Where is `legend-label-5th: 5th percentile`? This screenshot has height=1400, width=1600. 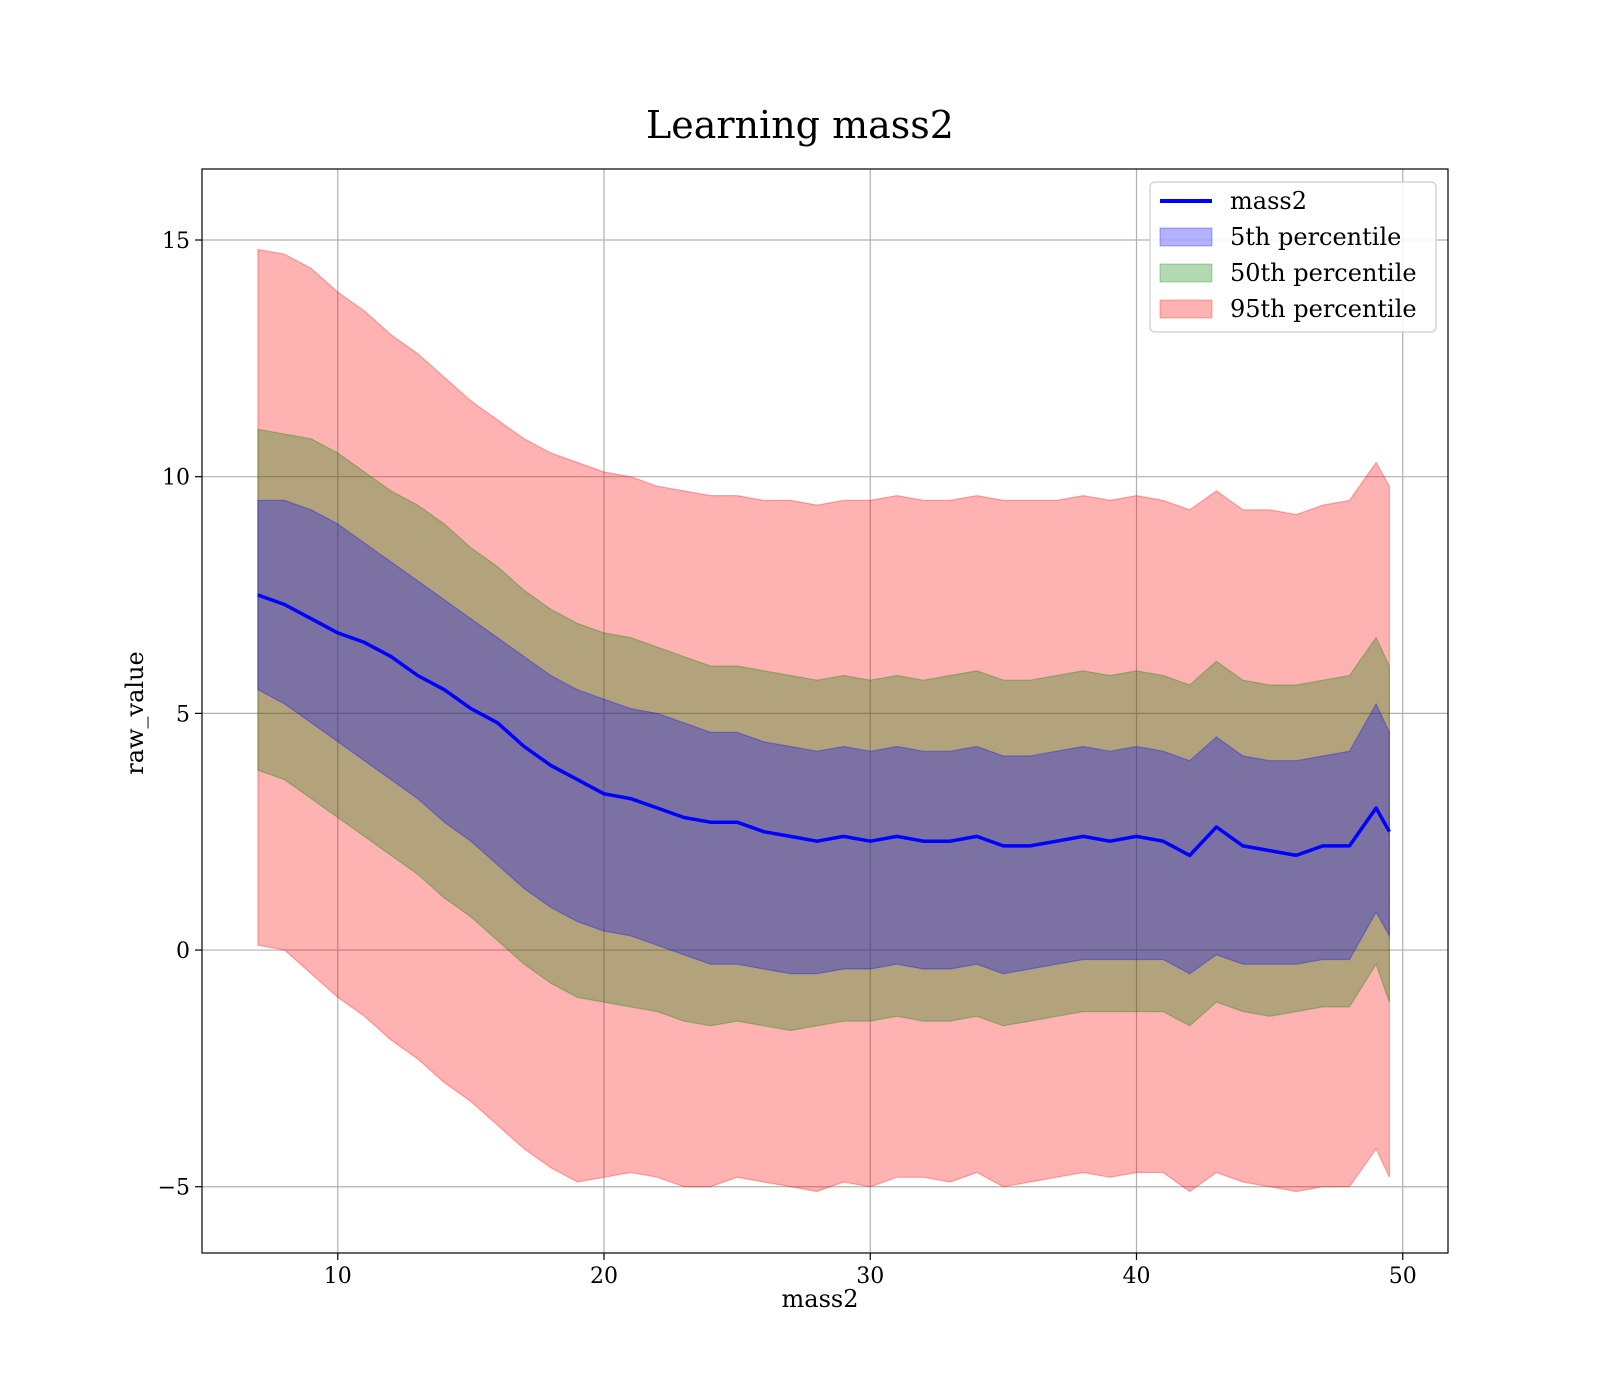
legend-label-5th: 5th percentile is located at coordinates (1315, 237).